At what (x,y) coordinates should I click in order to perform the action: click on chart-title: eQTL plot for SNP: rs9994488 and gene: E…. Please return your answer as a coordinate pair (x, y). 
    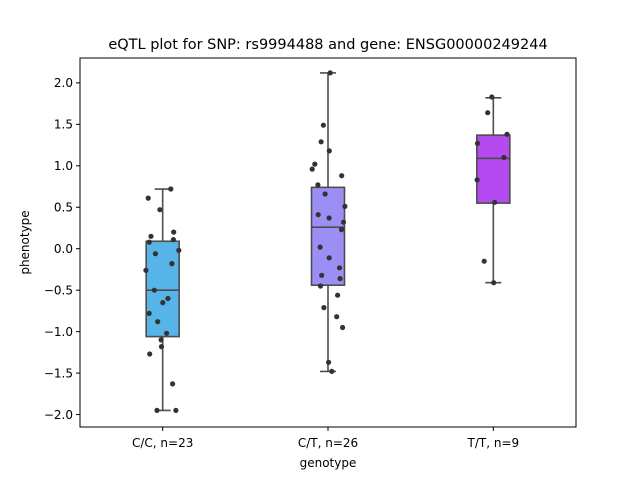
    Looking at the image, I should click on (327, 45).